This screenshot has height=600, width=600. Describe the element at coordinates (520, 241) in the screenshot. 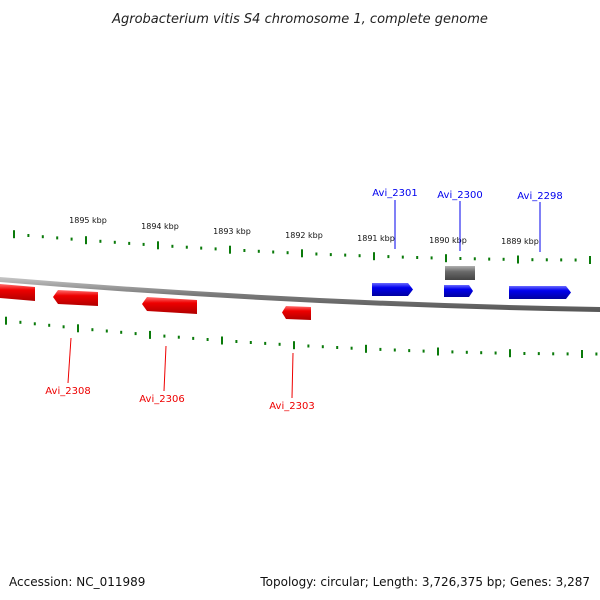

I see `scale-label-1889: 1889 kbp` at that location.